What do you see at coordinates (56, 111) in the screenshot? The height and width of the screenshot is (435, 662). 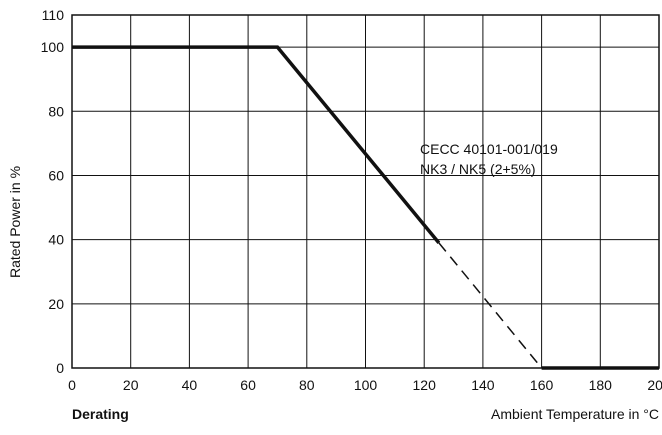 I see `y-tick-label: 80` at bounding box center [56, 111].